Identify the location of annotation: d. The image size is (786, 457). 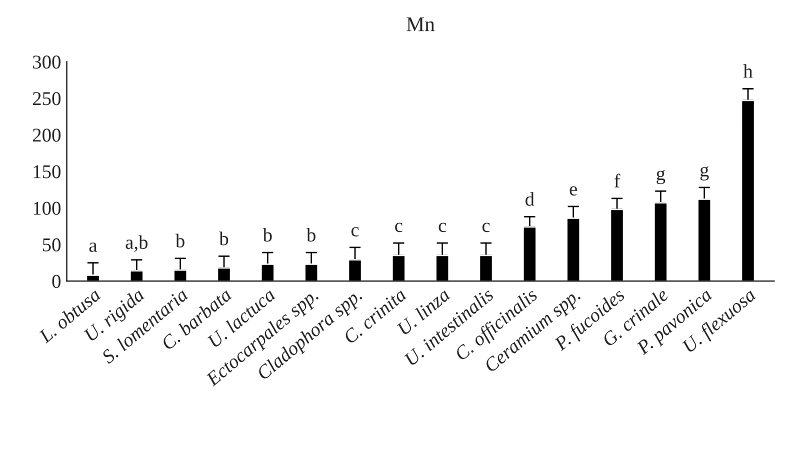
(530, 199).